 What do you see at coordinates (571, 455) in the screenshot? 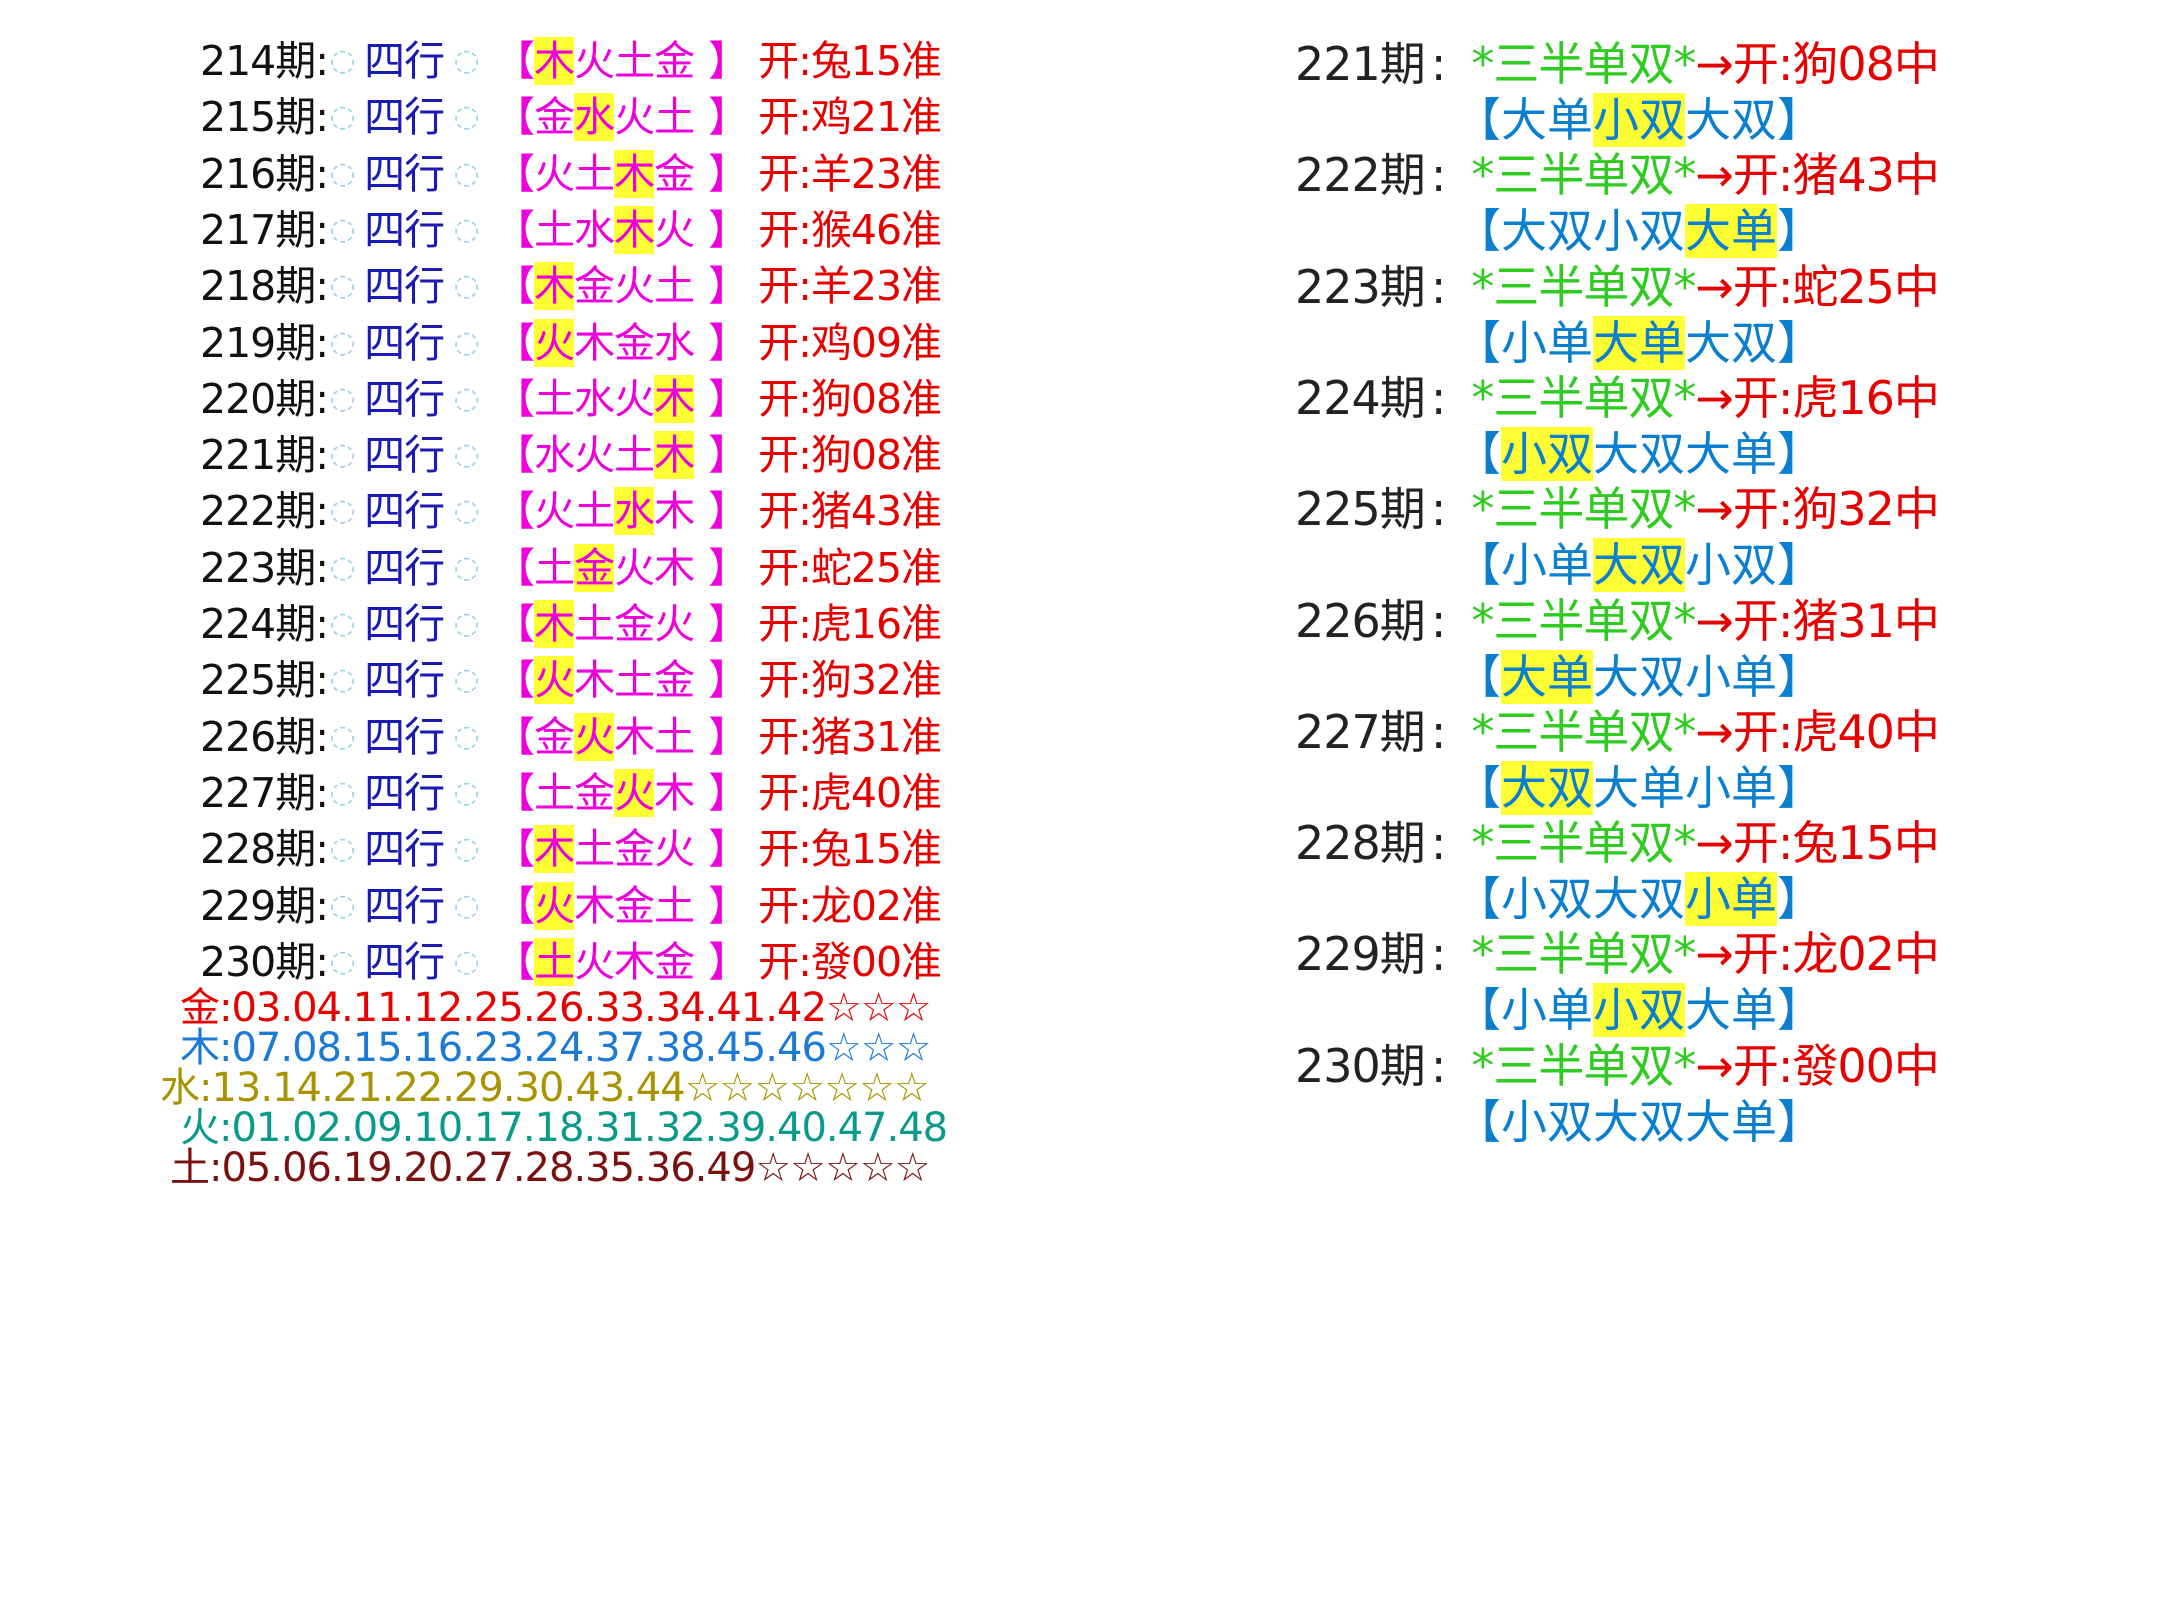
I see `prediction-row: 221期:◌ 四行 ◌ 【水火土木】开:狗08准` at bounding box center [571, 455].